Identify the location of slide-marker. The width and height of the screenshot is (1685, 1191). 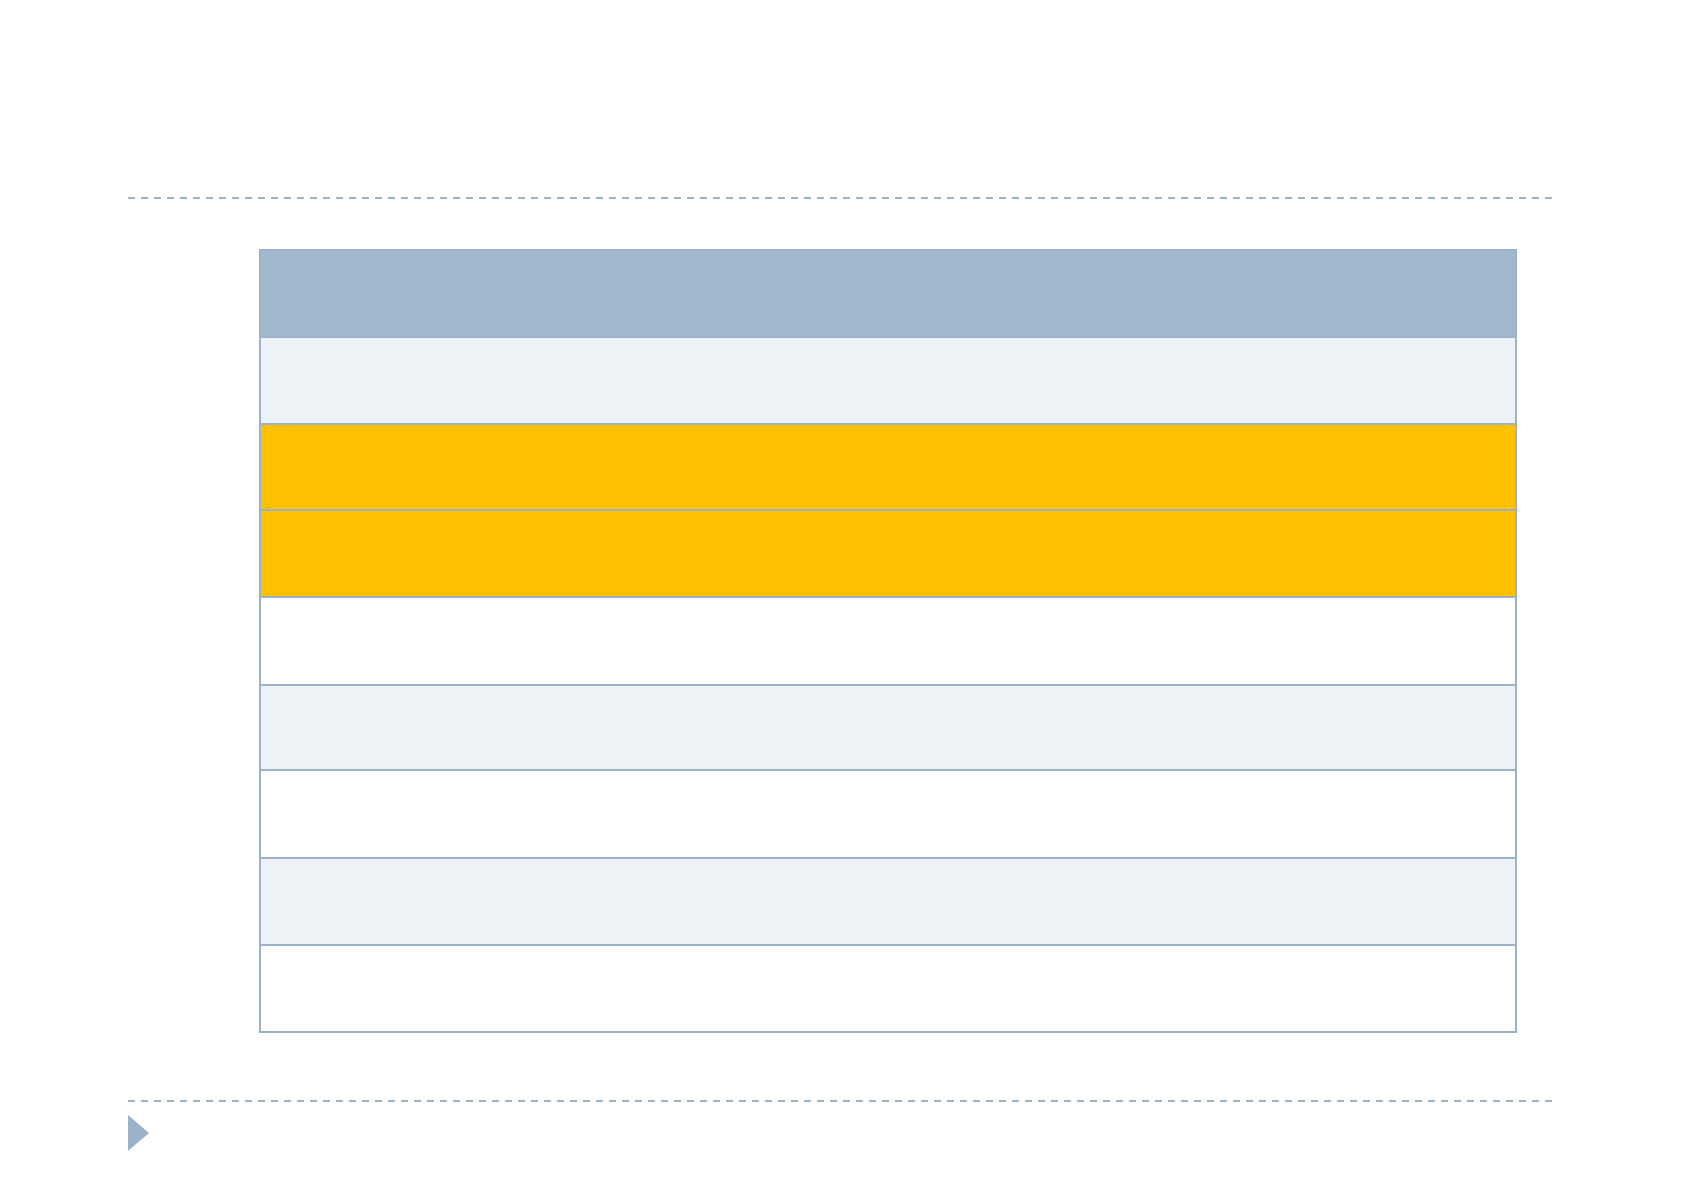
(138, 1133).